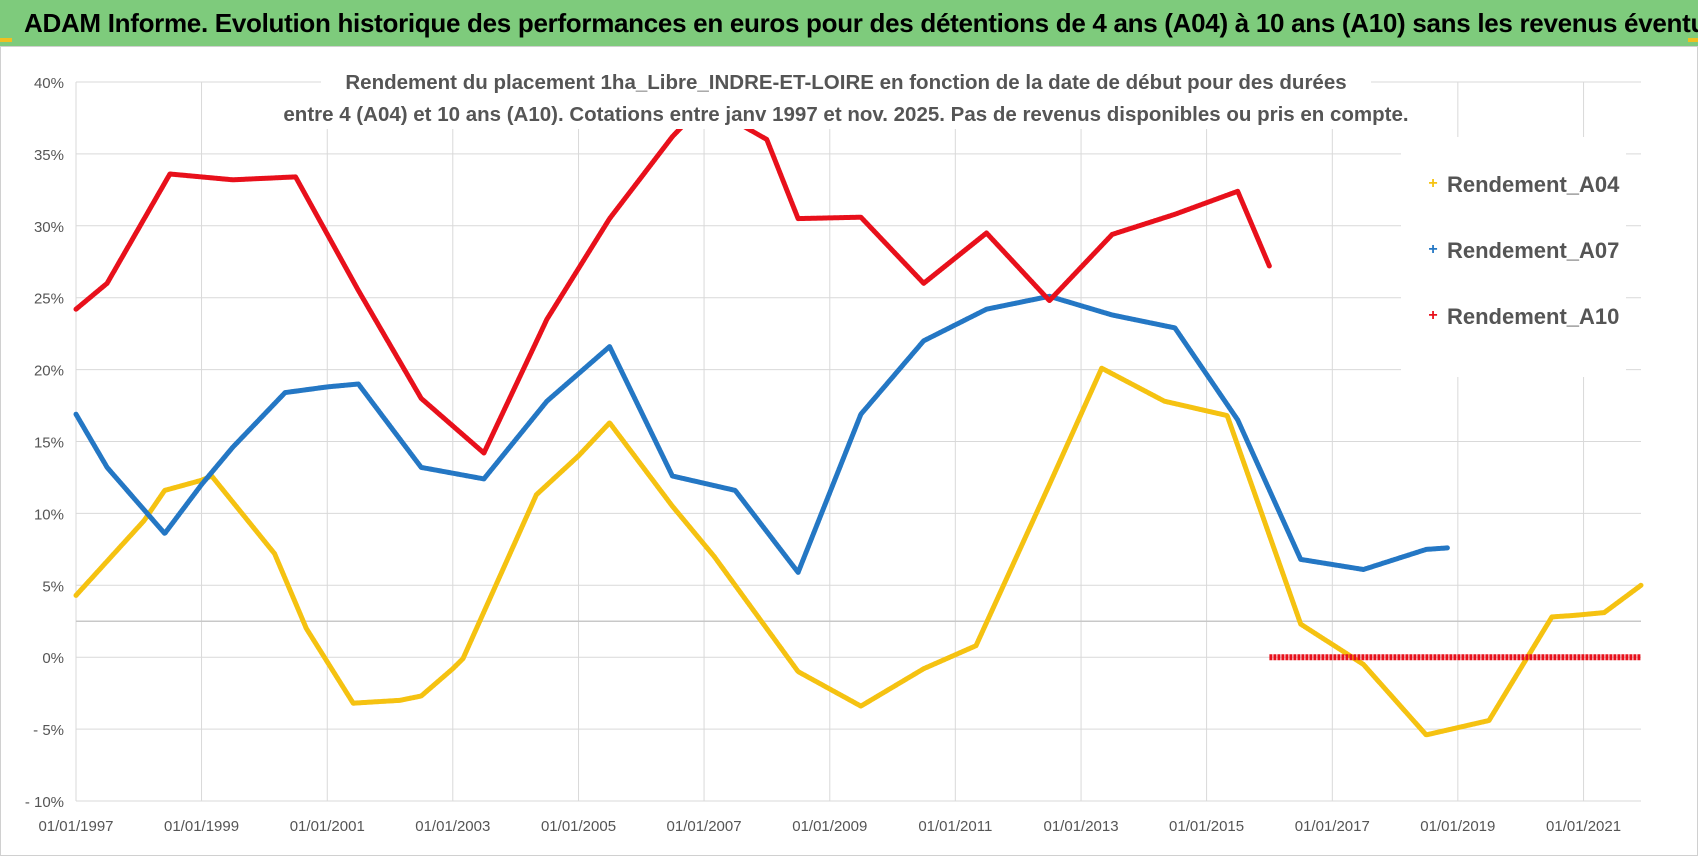  Describe the element at coordinates (201, 826) in the screenshot. I see `x-tick-label: 01/01/1999` at that location.